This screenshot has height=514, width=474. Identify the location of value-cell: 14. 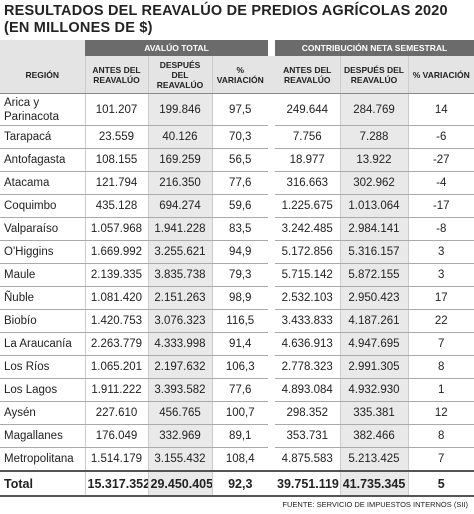
(440, 109).